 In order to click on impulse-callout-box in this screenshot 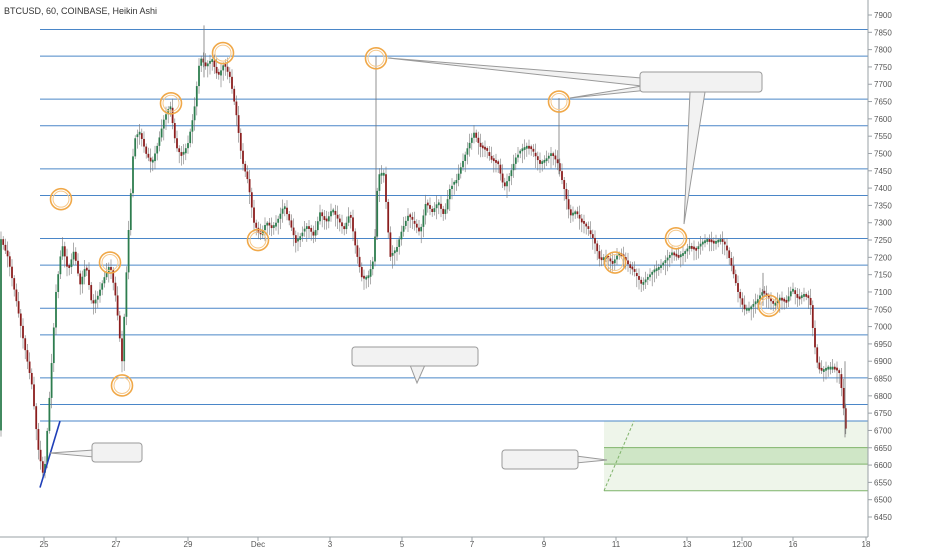, I will do `click(117, 452)`.